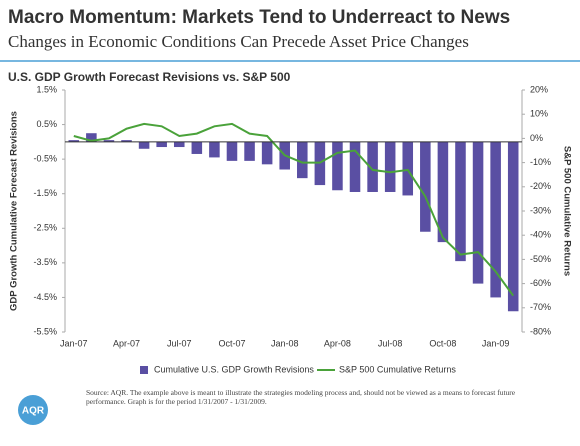  Describe the element at coordinates (539, 89) in the screenshot. I see `y2-tick-label: 20%` at that location.